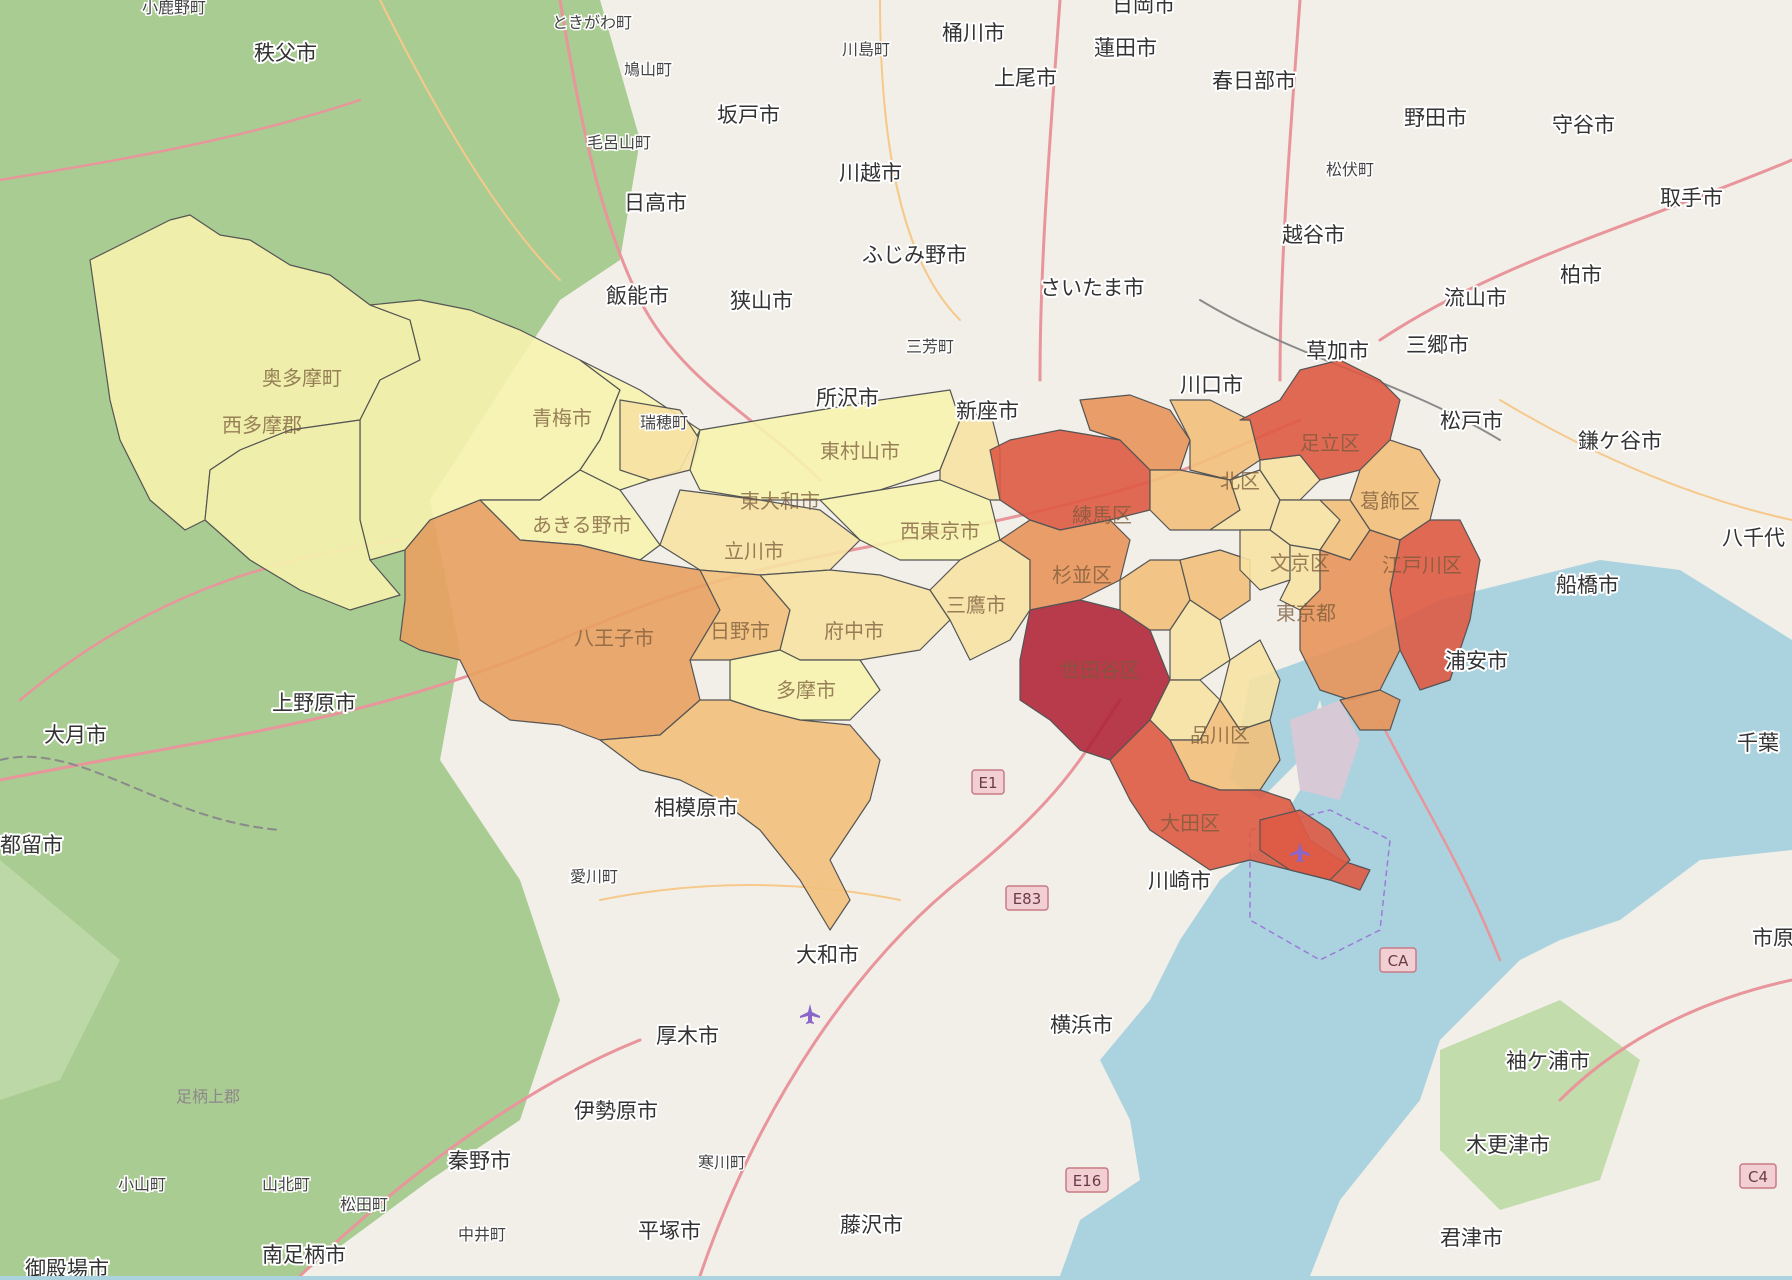  What do you see at coordinates (1211, 385) in the screenshot?
I see `city-label: 川口市` at bounding box center [1211, 385].